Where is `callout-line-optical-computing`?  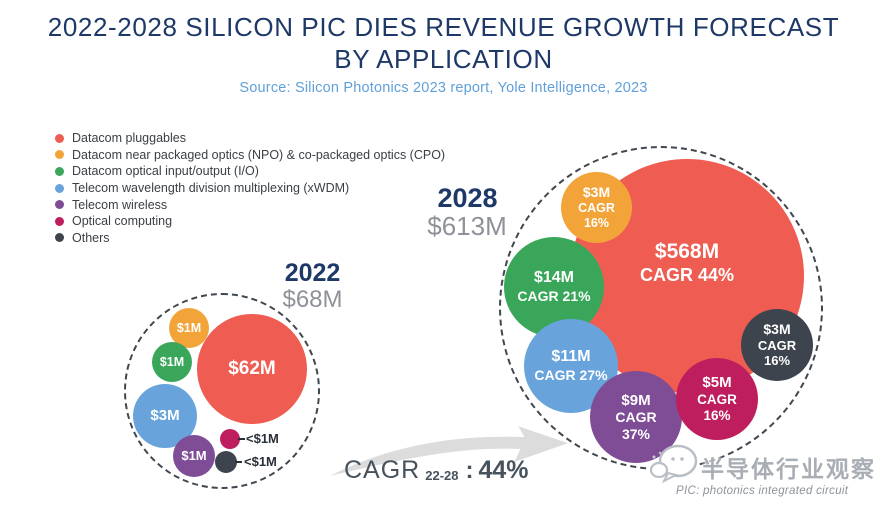 callout-line-optical-computing is located at coordinates (241, 439).